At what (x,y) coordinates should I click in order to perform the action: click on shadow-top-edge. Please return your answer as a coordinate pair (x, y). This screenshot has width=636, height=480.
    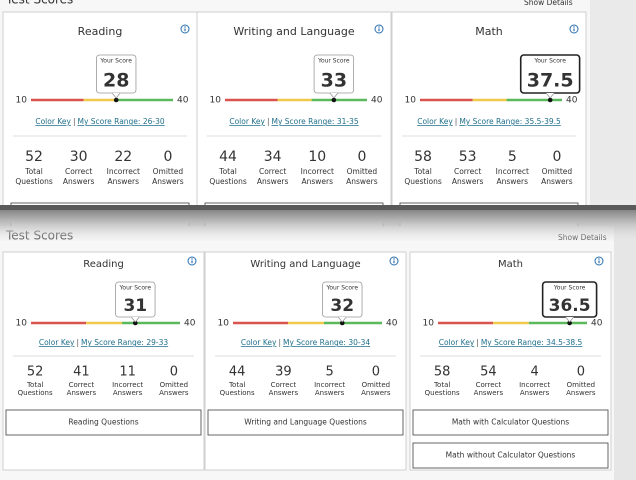
    Looking at the image, I should click on (318, 207).